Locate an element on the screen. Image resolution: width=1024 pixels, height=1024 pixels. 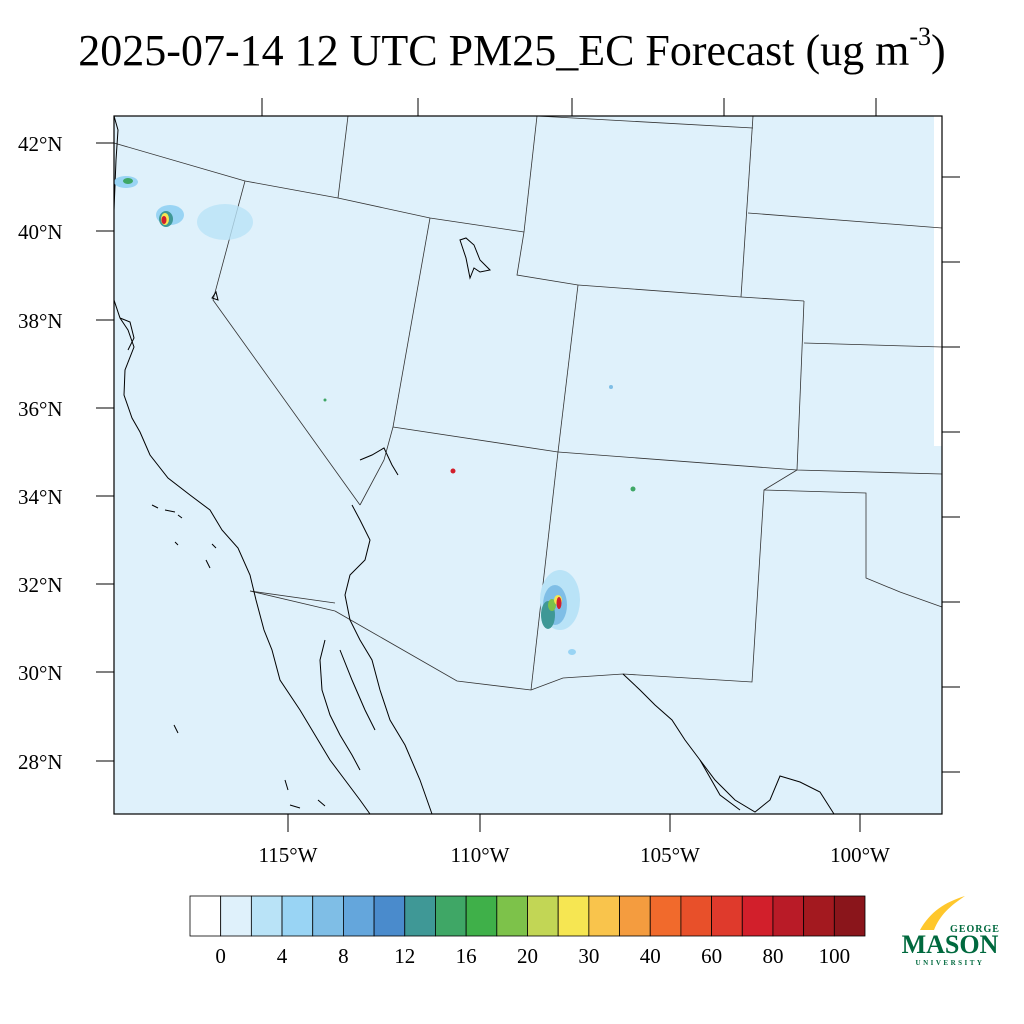
sf-bay is located at coordinates (127, 334).